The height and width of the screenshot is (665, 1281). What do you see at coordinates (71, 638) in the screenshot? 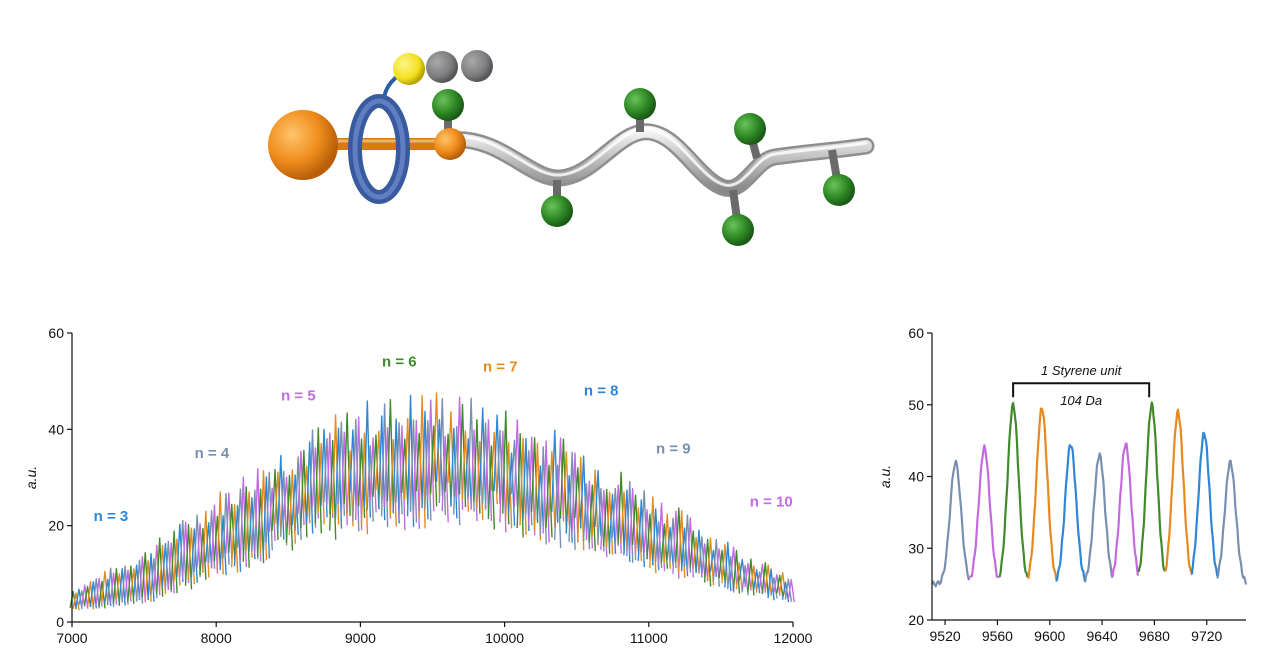
I see `x-tick-label: 7000` at bounding box center [71, 638].